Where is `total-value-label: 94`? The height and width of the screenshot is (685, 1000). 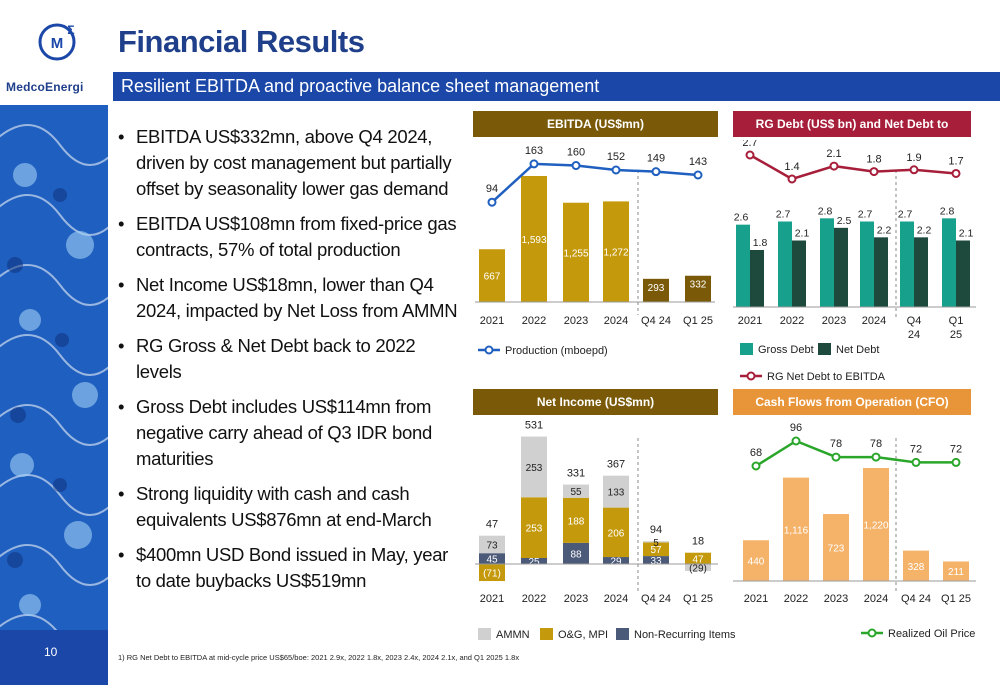
total-value-label: 94 is located at coordinates (656, 530).